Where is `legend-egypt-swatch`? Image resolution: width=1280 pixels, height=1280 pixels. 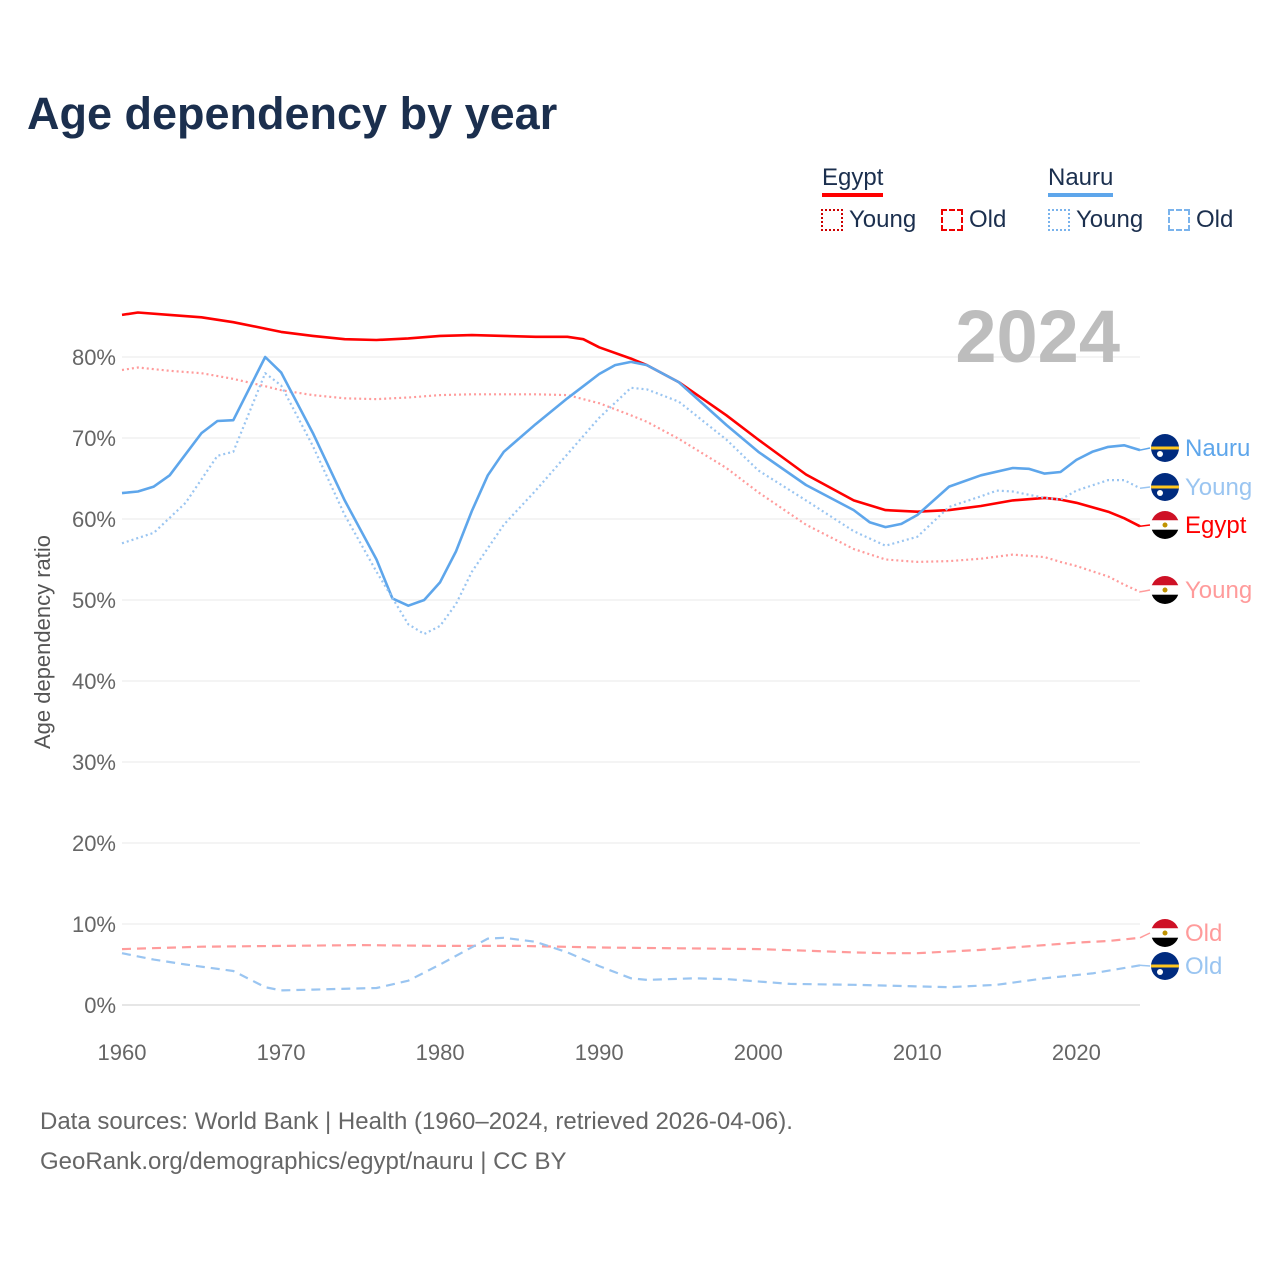
legend-egypt-swatch is located at coordinates (853, 195).